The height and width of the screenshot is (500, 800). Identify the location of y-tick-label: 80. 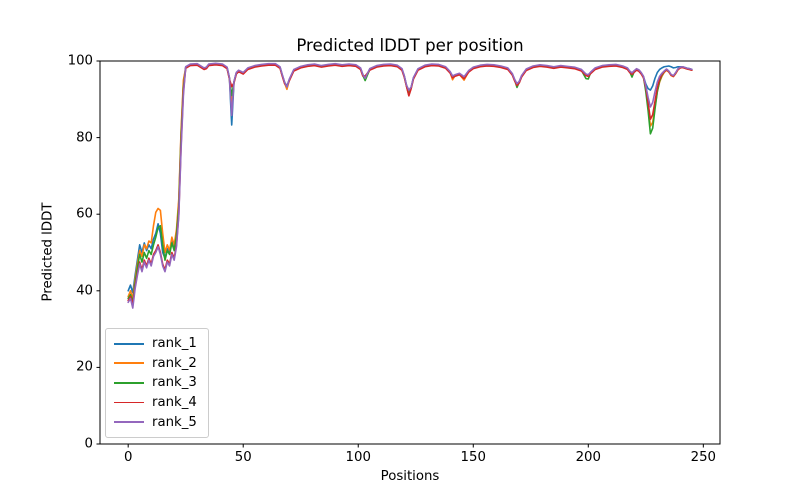
(84, 138).